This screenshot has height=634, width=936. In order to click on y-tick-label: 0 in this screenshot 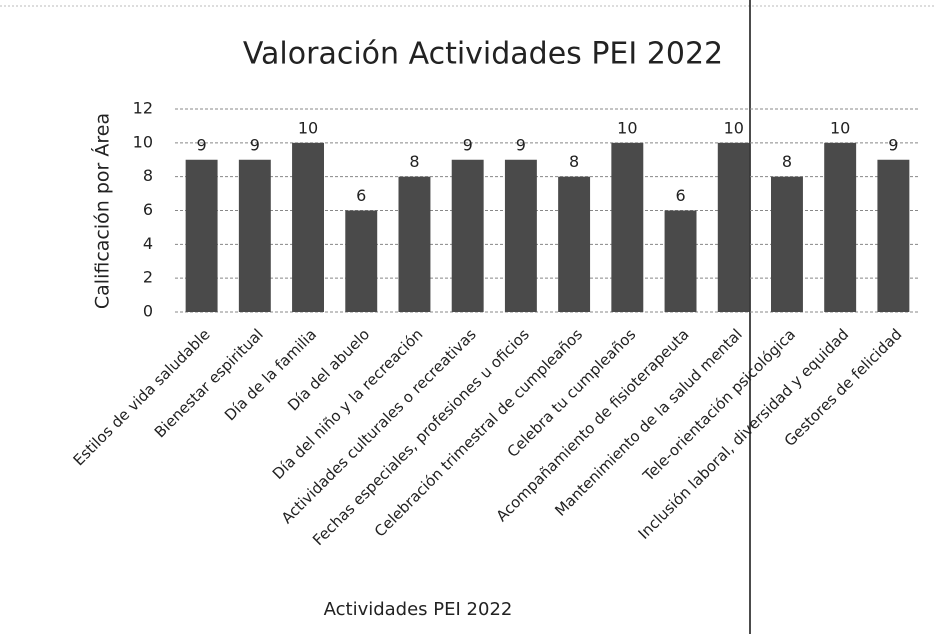, I will do `click(148, 311)`.